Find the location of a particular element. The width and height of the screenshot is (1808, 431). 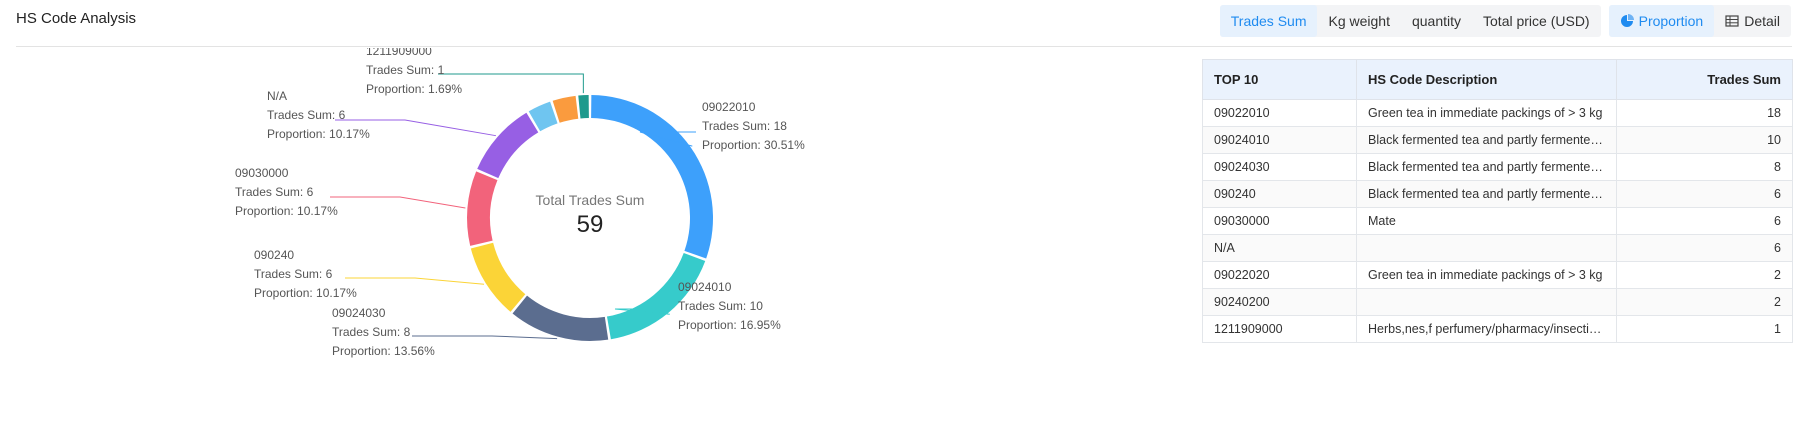

cell-hs-code: N/A is located at coordinates (1279, 248).